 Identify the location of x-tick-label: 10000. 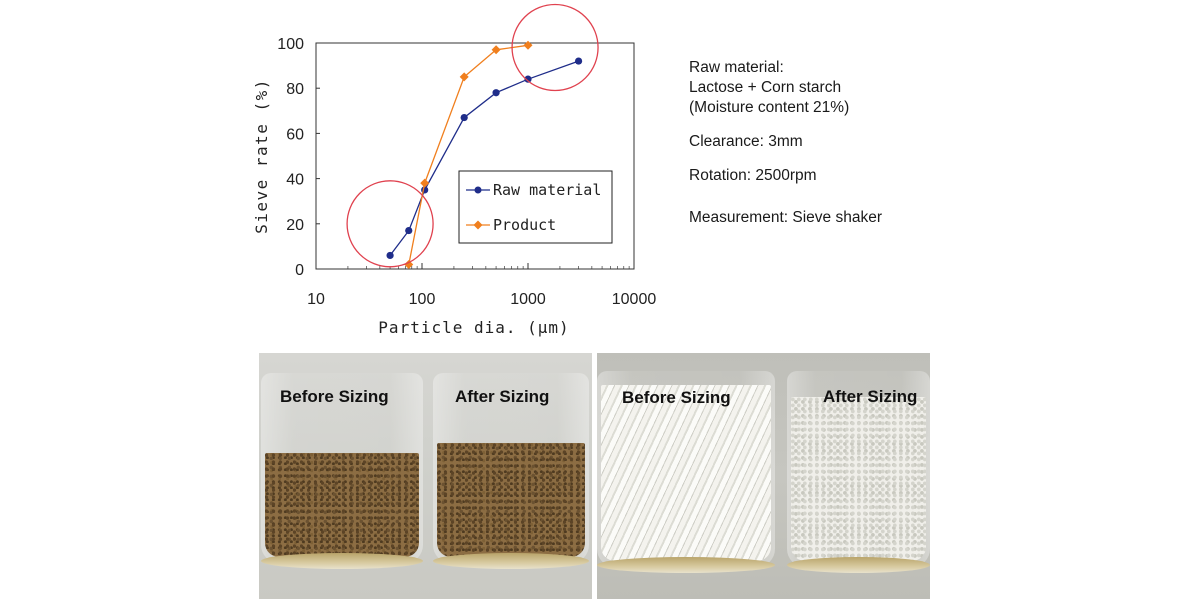
(634, 299).